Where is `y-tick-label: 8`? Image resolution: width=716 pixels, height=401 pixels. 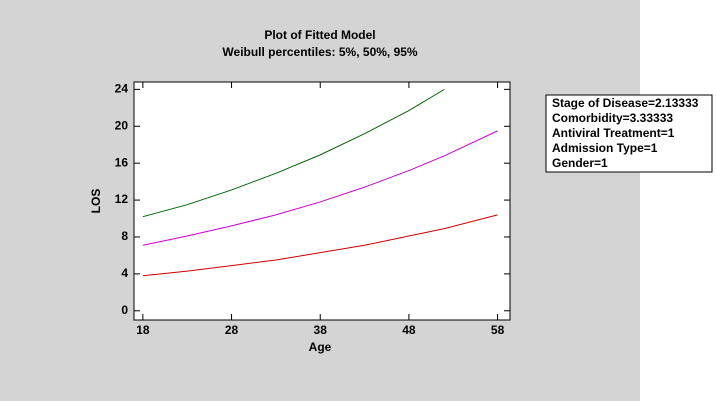
y-tick-label: 8 is located at coordinates (124, 236).